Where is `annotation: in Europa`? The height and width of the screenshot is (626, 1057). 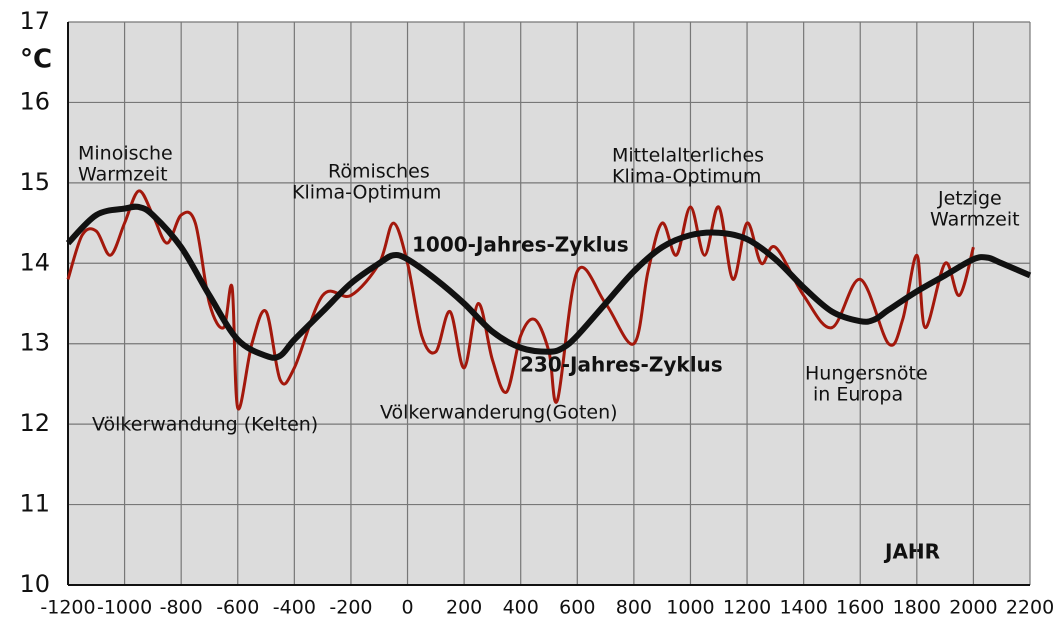 annotation: in Europa is located at coordinates (858, 395).